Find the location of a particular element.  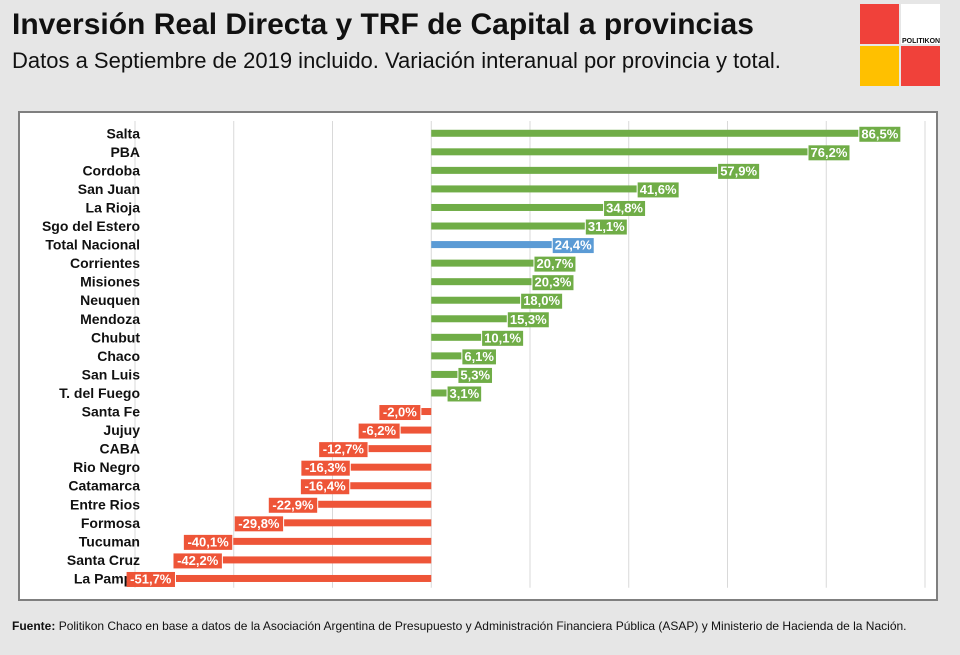

data-label: 24,4% is located at coordinates (573, 245).